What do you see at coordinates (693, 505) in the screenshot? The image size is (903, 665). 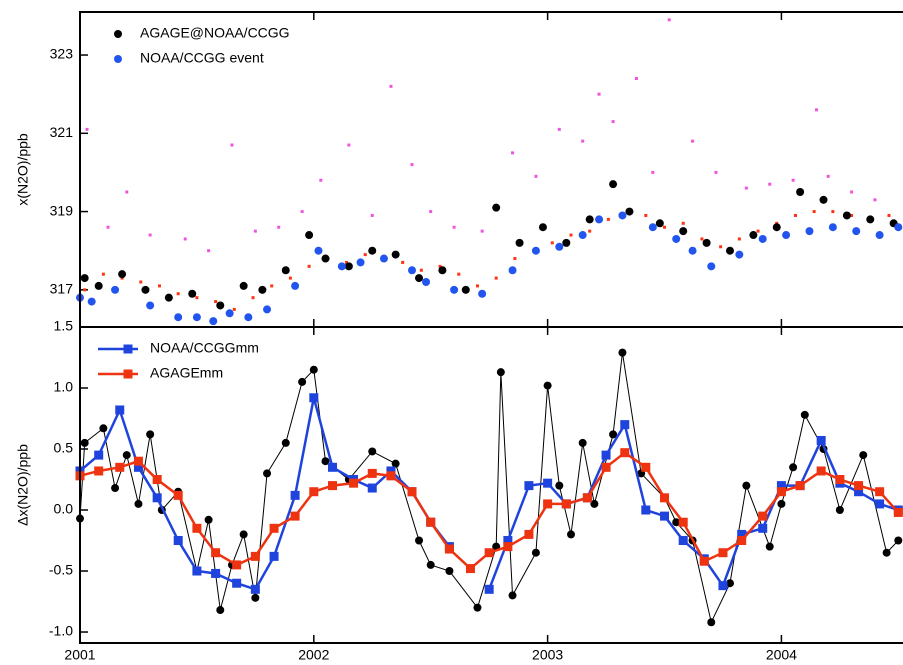 I see `series-line` at bounding box center [693, 505].